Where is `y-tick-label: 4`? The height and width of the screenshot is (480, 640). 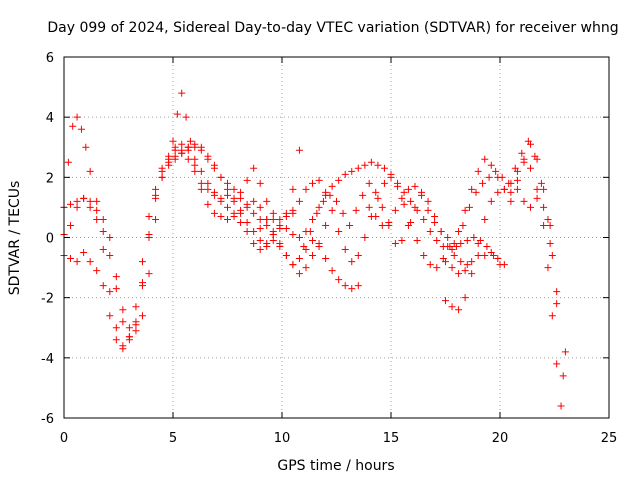
y-tick-label: 4 is located at coordinates (50, 118).